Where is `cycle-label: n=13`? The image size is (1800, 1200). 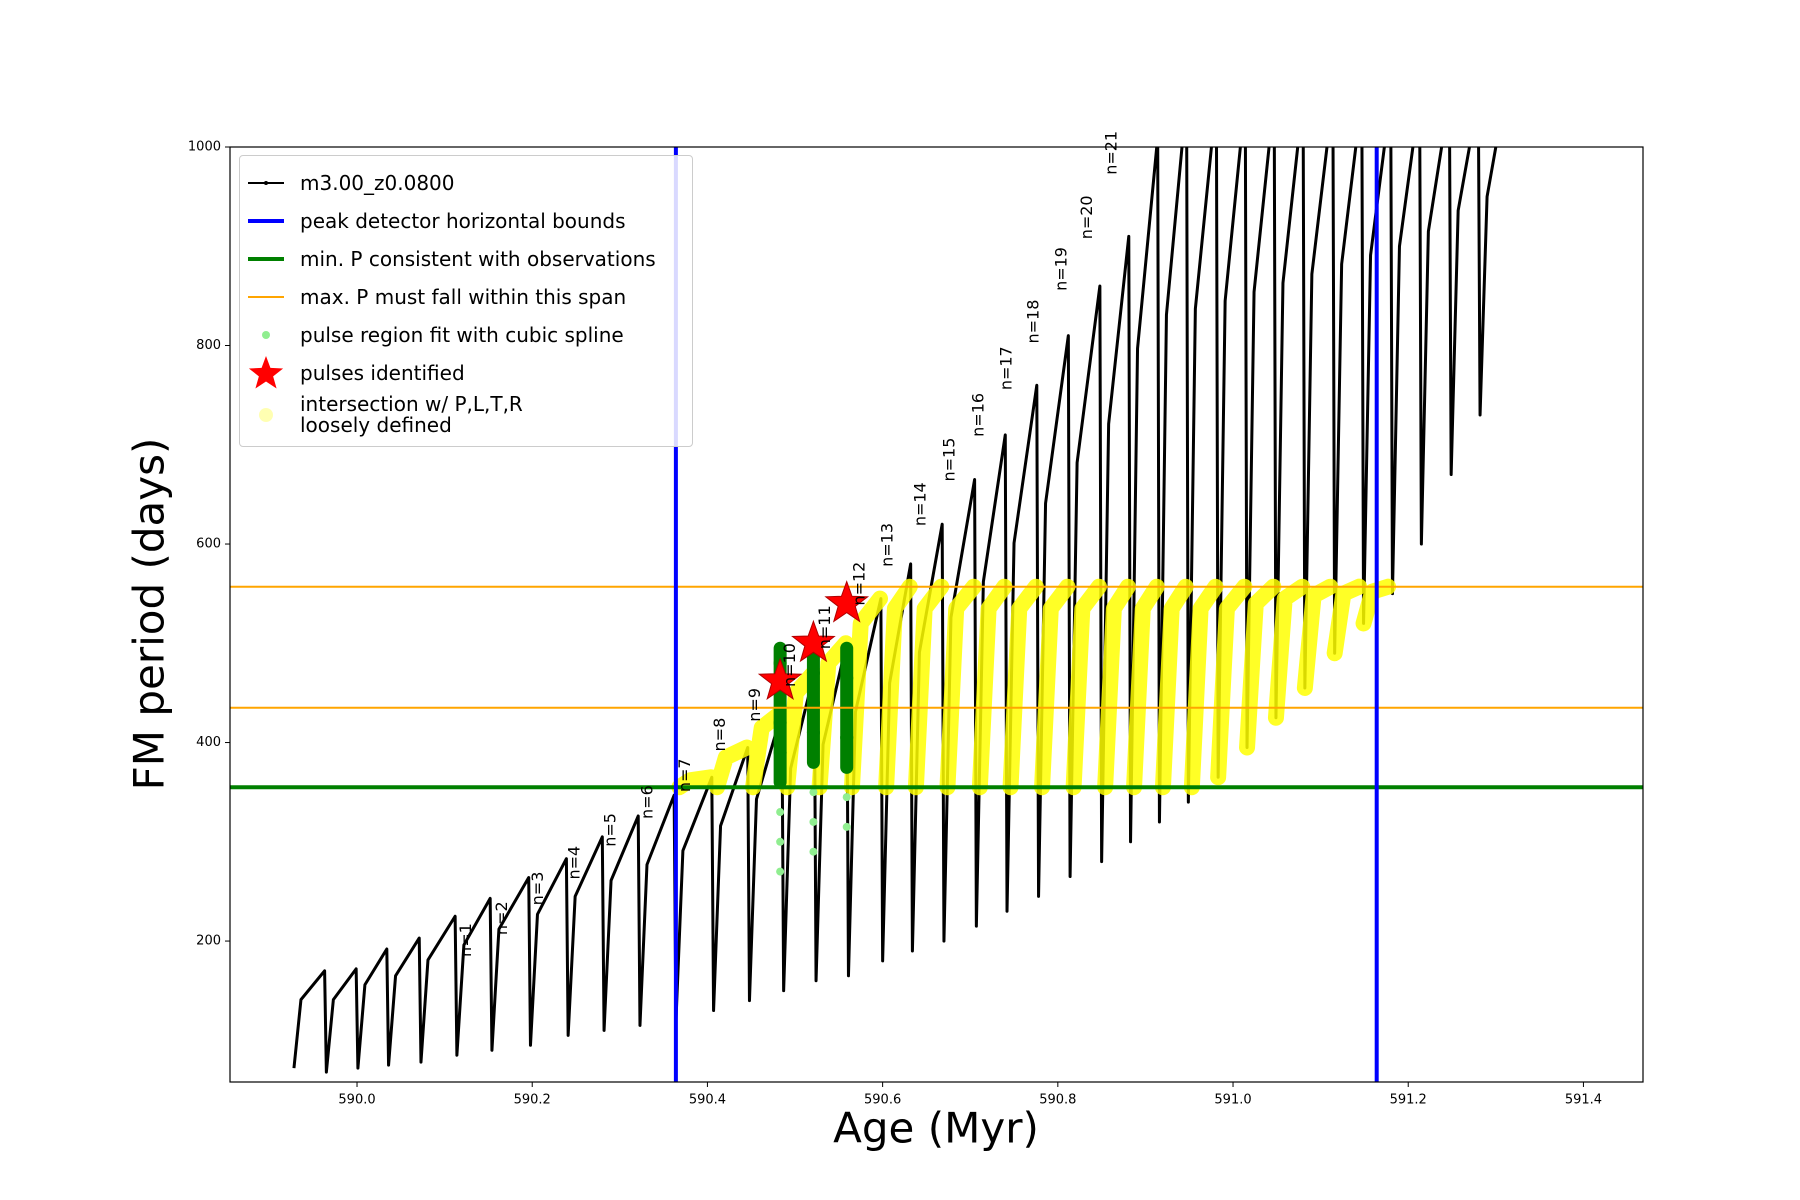
cycle-label: n=13 is located at coordinates (886, 545).